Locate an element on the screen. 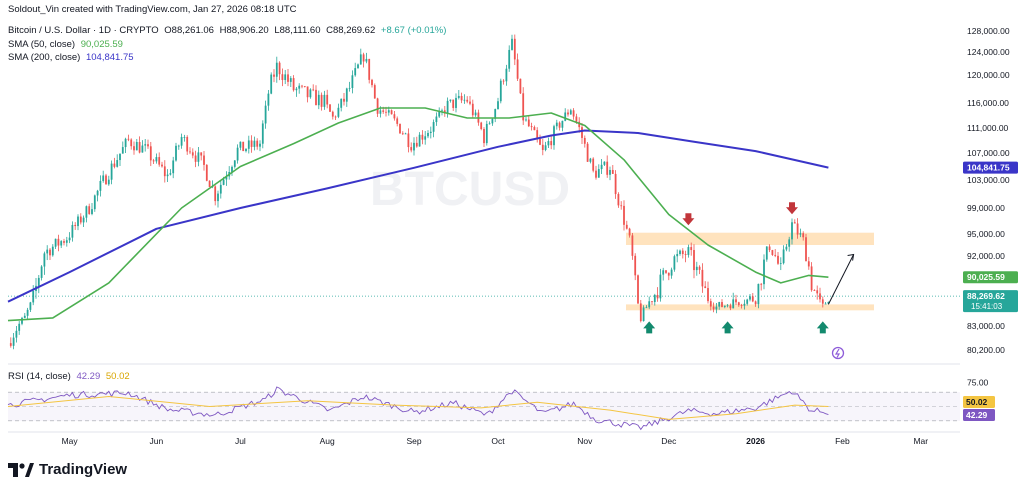 This screenshot has height=493, width=1024. sma50-value: 90,025.59 is located at coordinates (101, 44).